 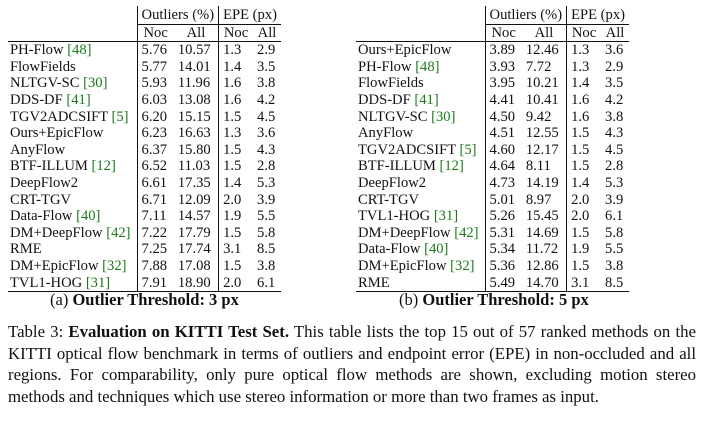 What do you see at coordinates (144, 283) in the screenshot?
I see `table-row: TVL1-HOG [31] 7.91 18.90 2.0 6.1` at bounding box center [144, 283].